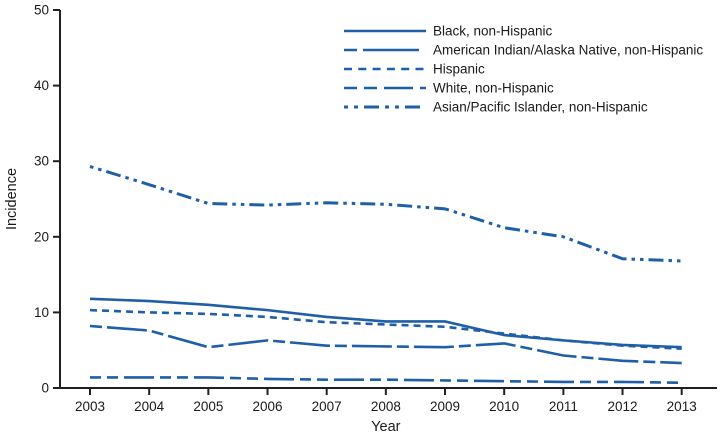 This screenshot has height=443, width=724. What do you see at coordinates (540, 107) in the screenshot?
I see `legend-label: Asian/Pacific Islander, non-Hispanic` at bounding box center [540, 107].